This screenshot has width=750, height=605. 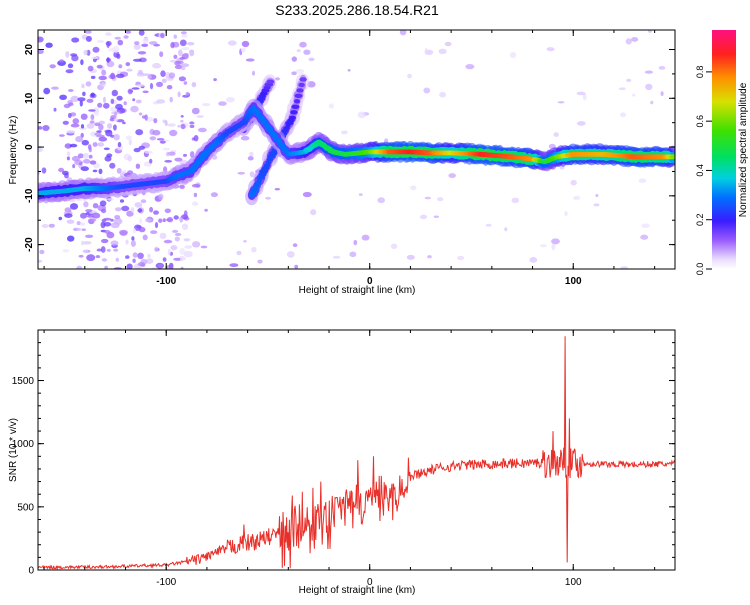 I want to click on spectrogram-ylabel: Frequency (Hz), so click(x=13, y=150).